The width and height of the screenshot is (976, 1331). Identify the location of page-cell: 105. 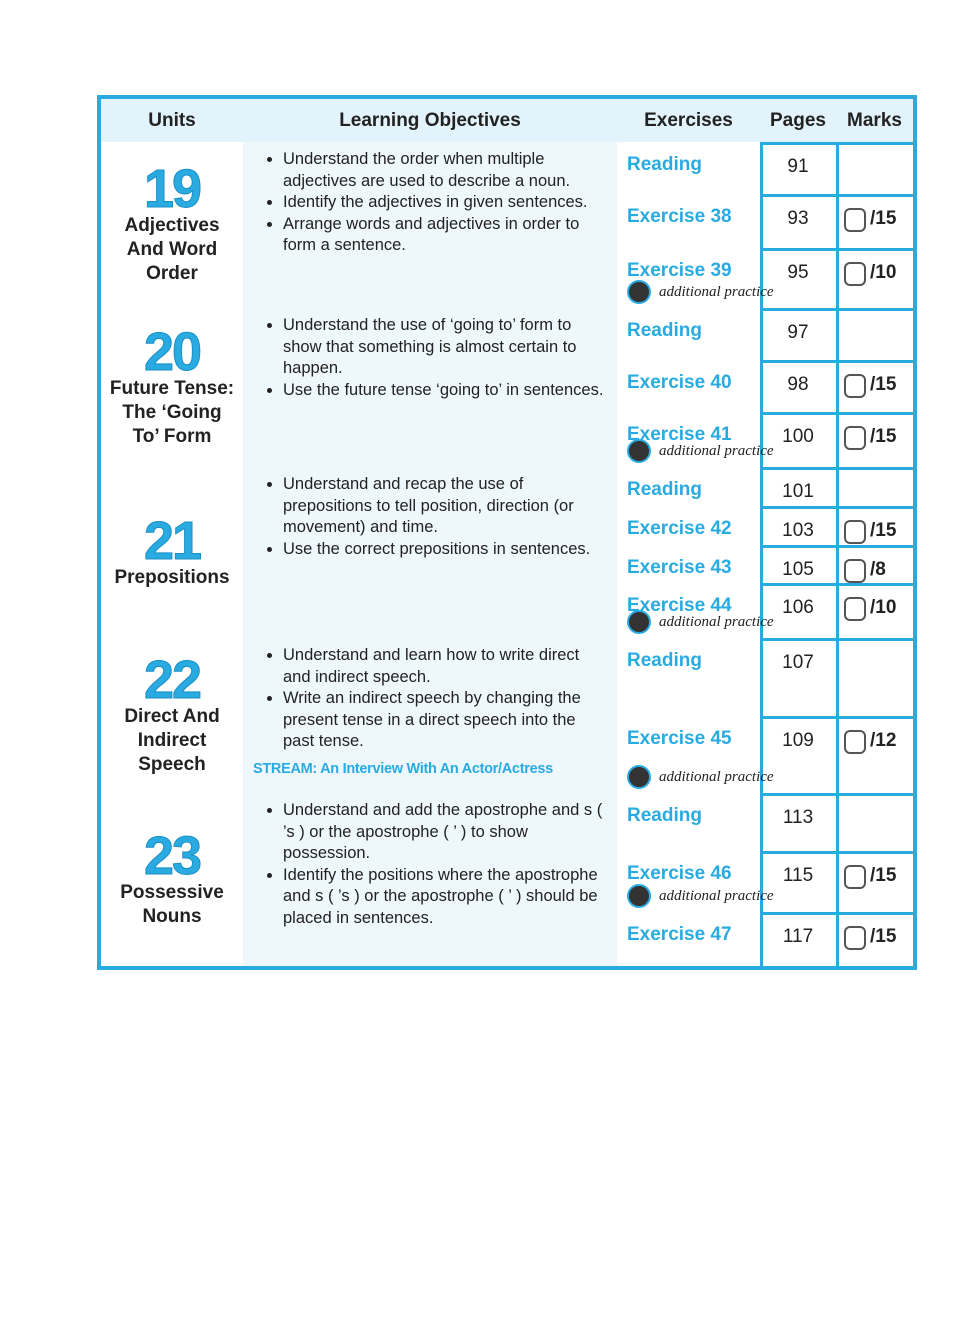
(799, 565).